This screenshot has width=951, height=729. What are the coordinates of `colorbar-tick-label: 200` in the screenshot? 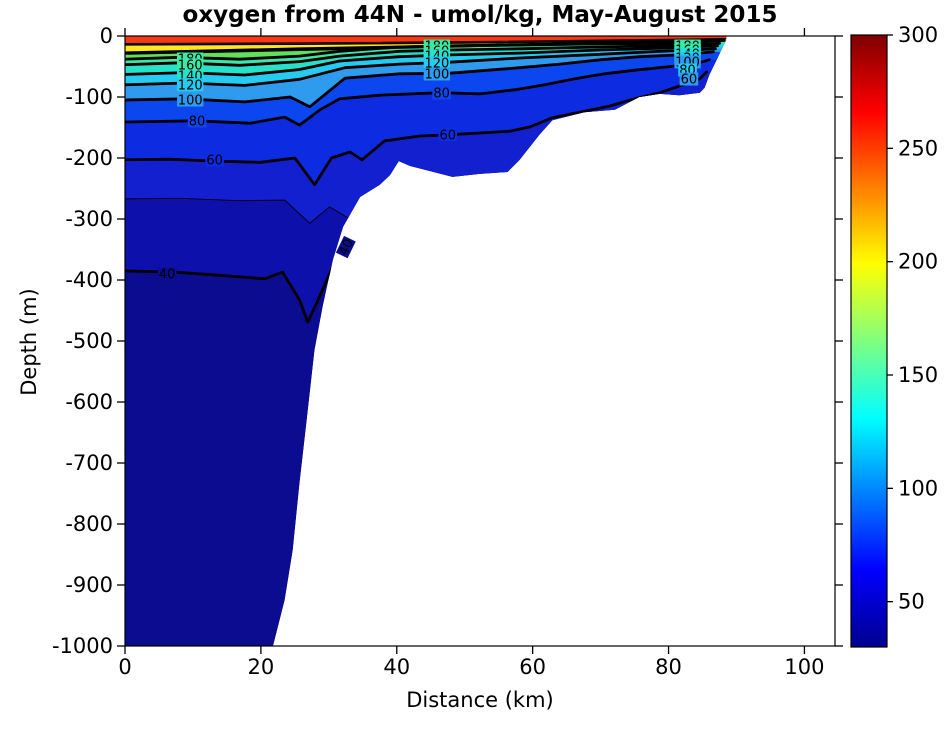 It's located at (918, 262).